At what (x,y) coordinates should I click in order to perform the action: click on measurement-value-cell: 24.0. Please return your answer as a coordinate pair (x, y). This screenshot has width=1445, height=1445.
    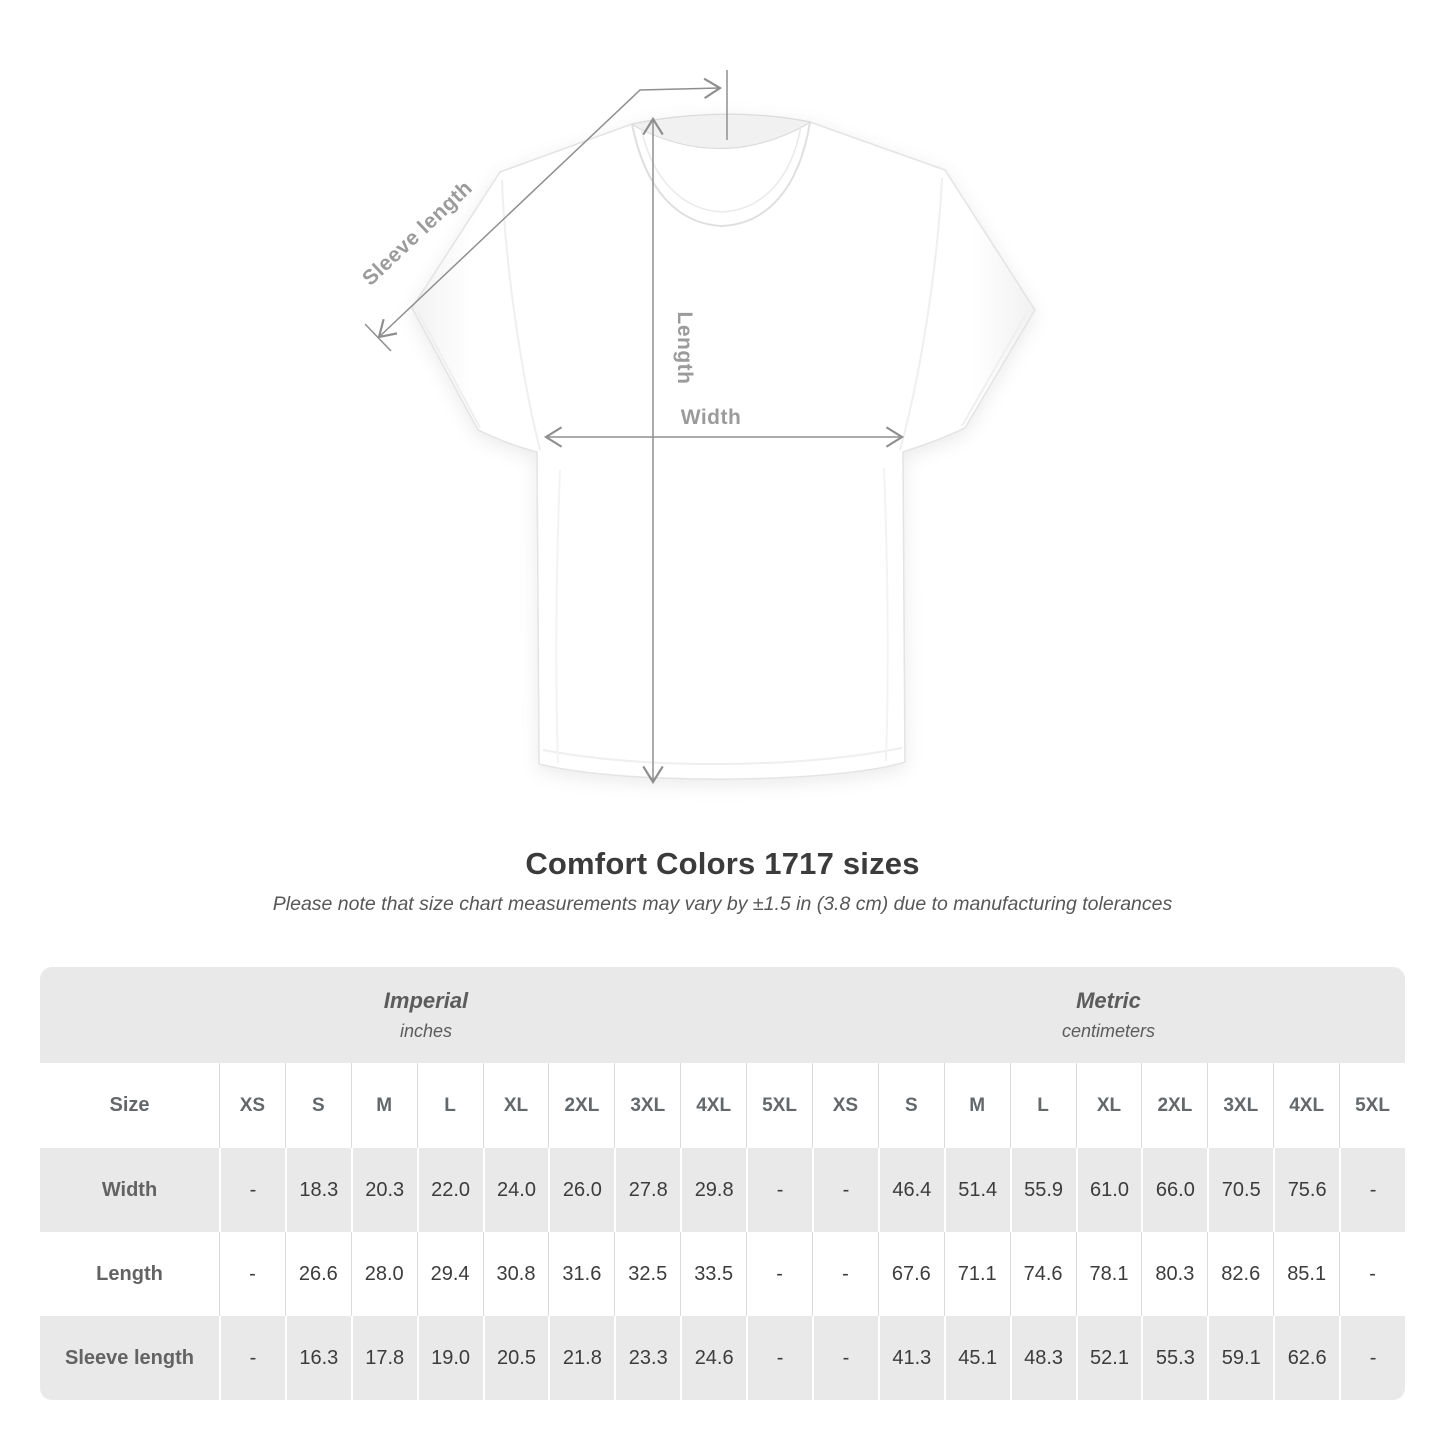
    Looking at the image, I should click on (515, 1190).